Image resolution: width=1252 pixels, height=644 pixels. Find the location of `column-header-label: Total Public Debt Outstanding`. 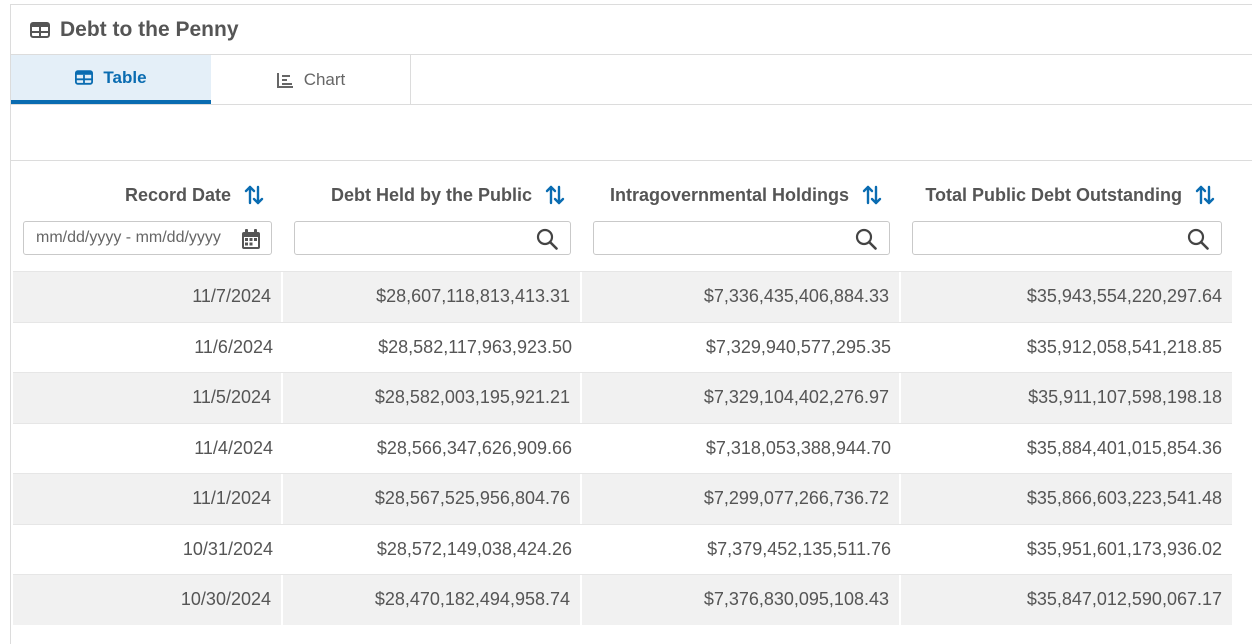

column-header-label: Total Public Debt Outstanding is located at coordinates (1053, 194).